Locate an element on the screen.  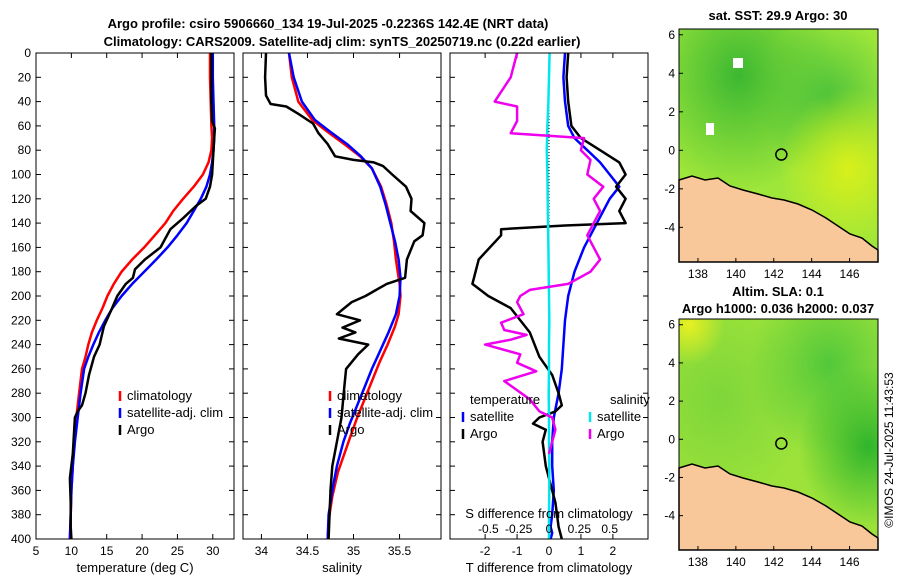
temp-ytick-label: 260 is located at coordinates (21, 369).